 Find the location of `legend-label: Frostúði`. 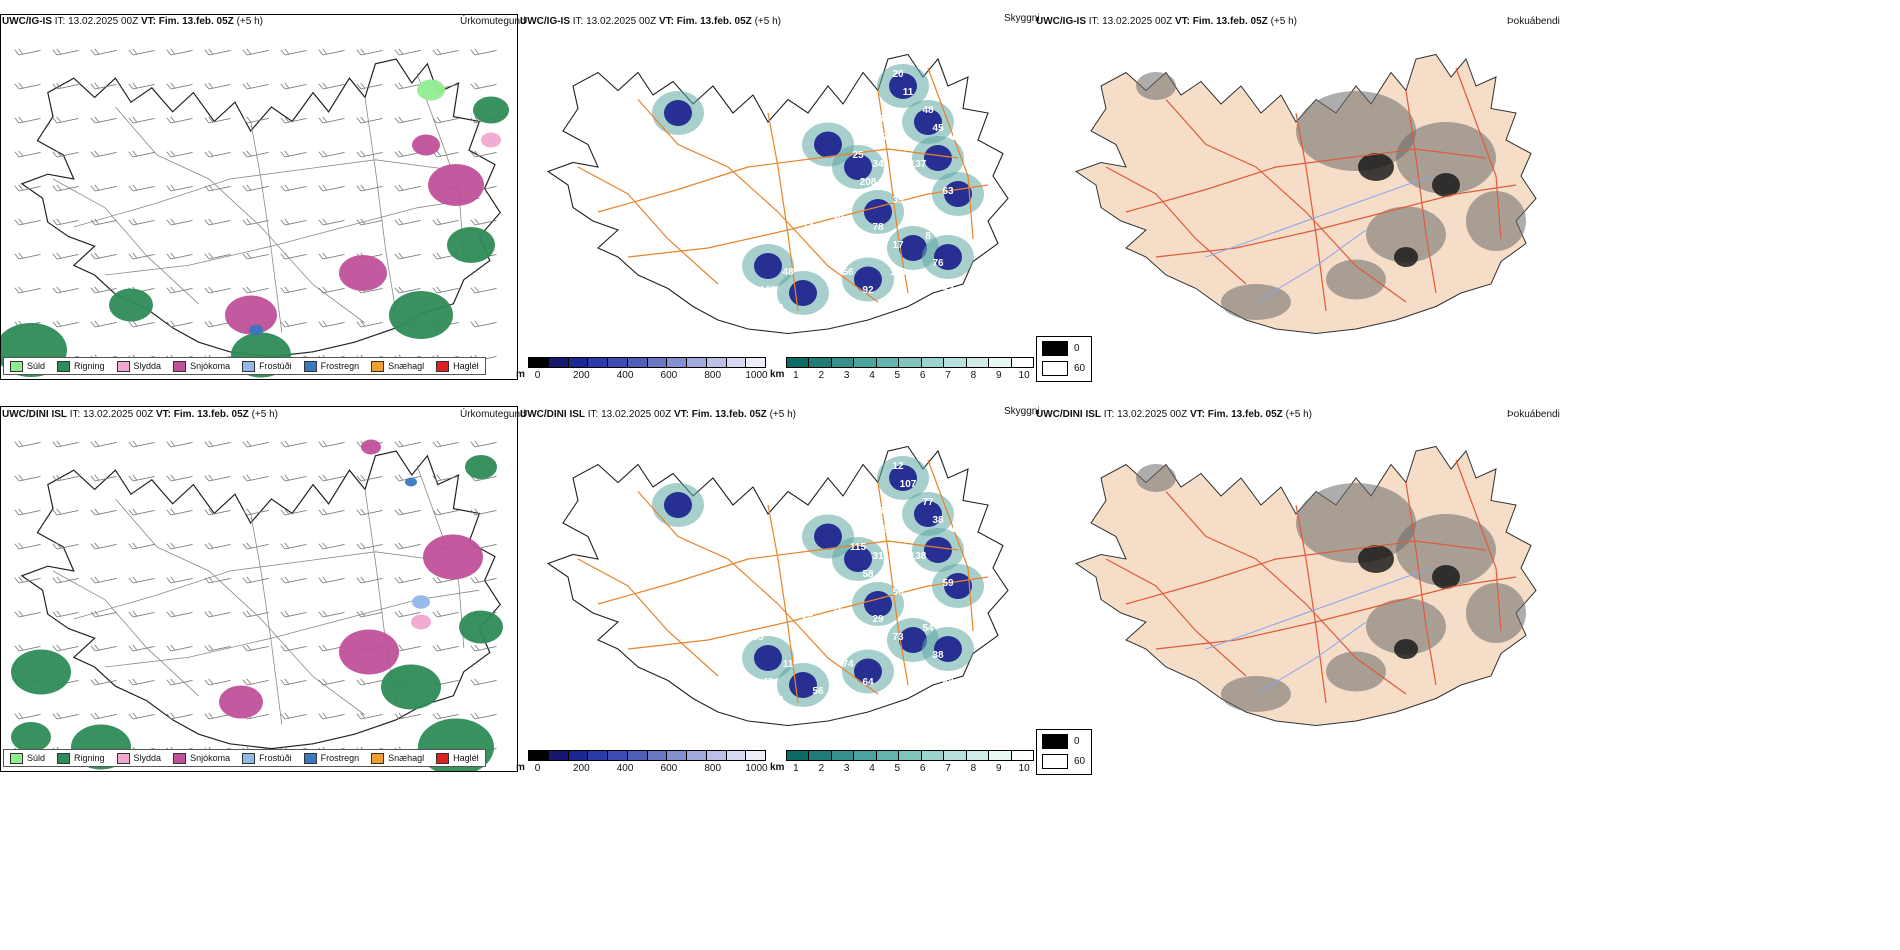

legend-label: Frostúði is located at coordinates (275, 366).